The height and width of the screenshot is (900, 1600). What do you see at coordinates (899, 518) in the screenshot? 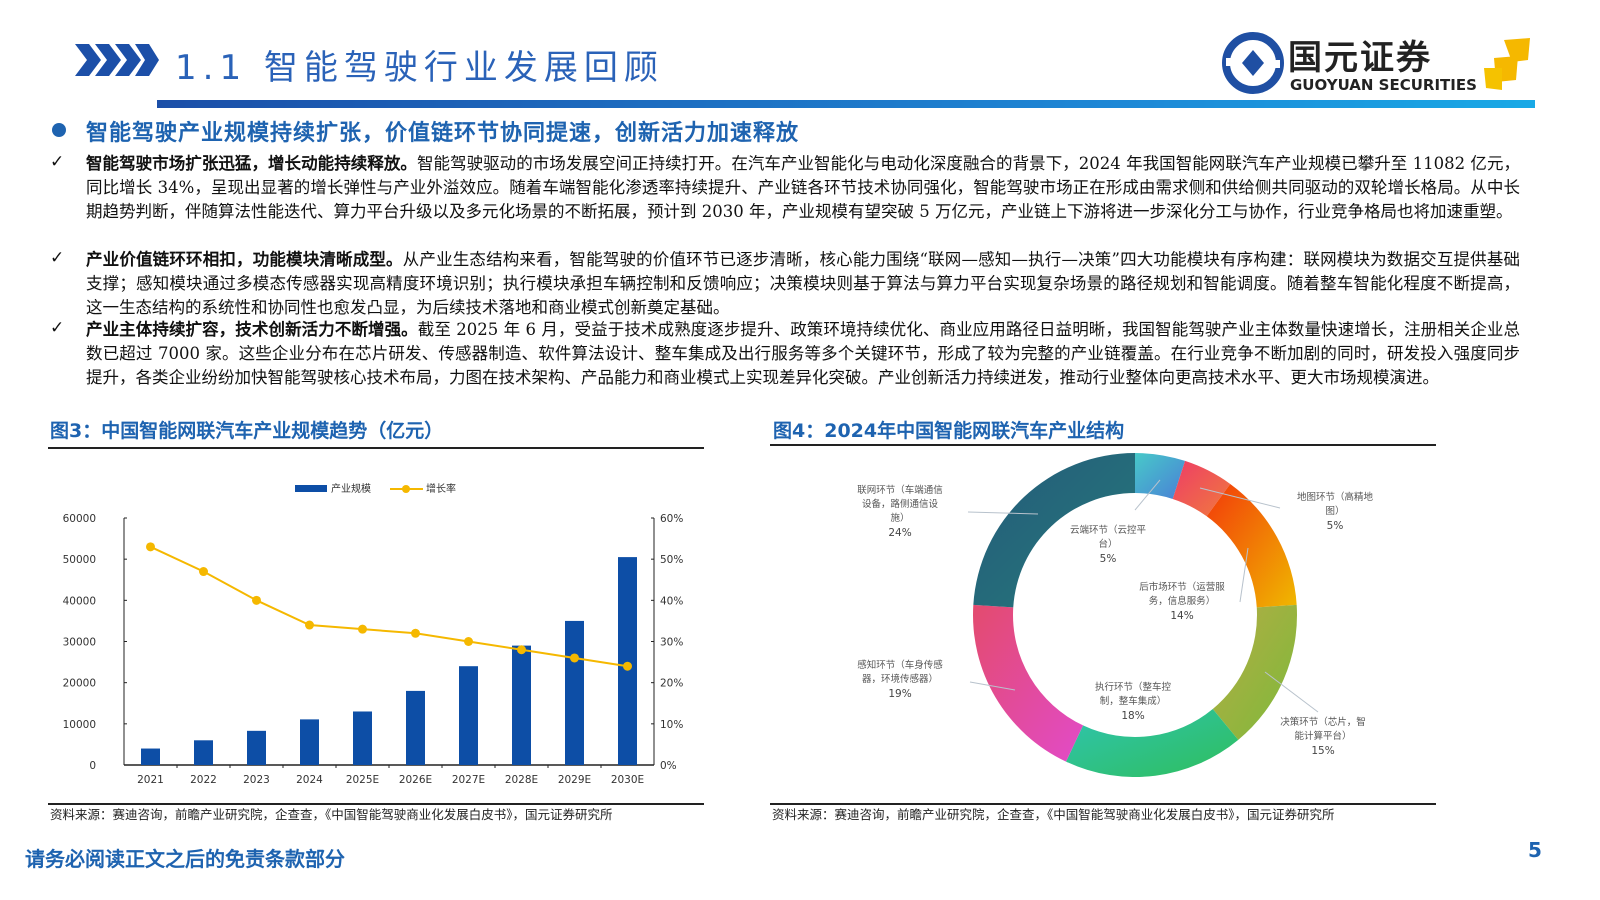
I see `slice-label-line: 施）` at bounding box center [899, 518].